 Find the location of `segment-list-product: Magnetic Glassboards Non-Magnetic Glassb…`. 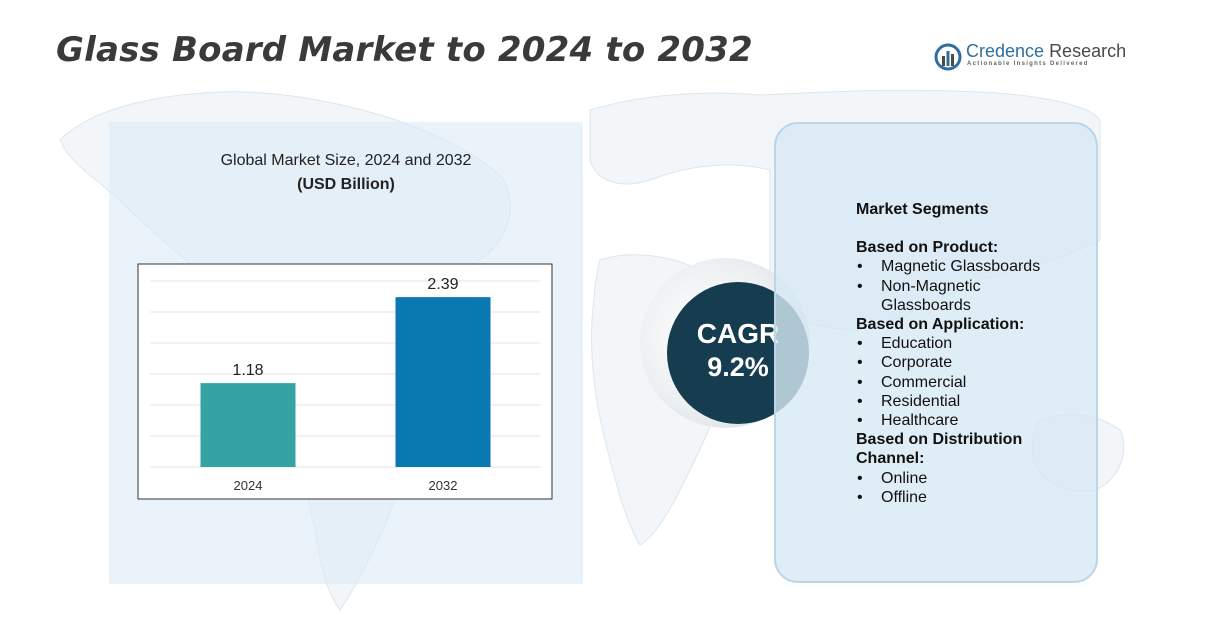

segment-list-product: Magnetic Glassboards Non-Magnetic Glassb… is located at coordinates (976, 286).